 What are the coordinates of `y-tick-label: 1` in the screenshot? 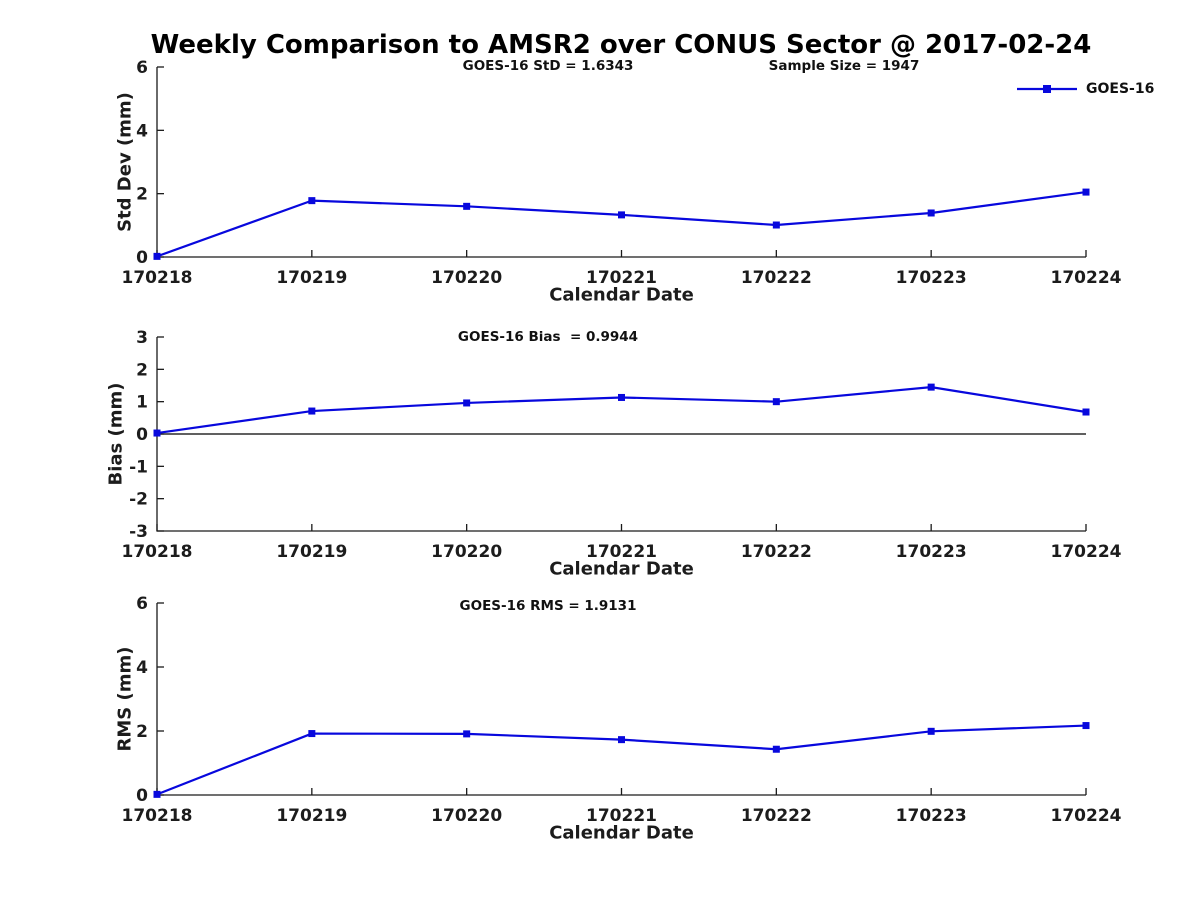 It's located at (142, 403).